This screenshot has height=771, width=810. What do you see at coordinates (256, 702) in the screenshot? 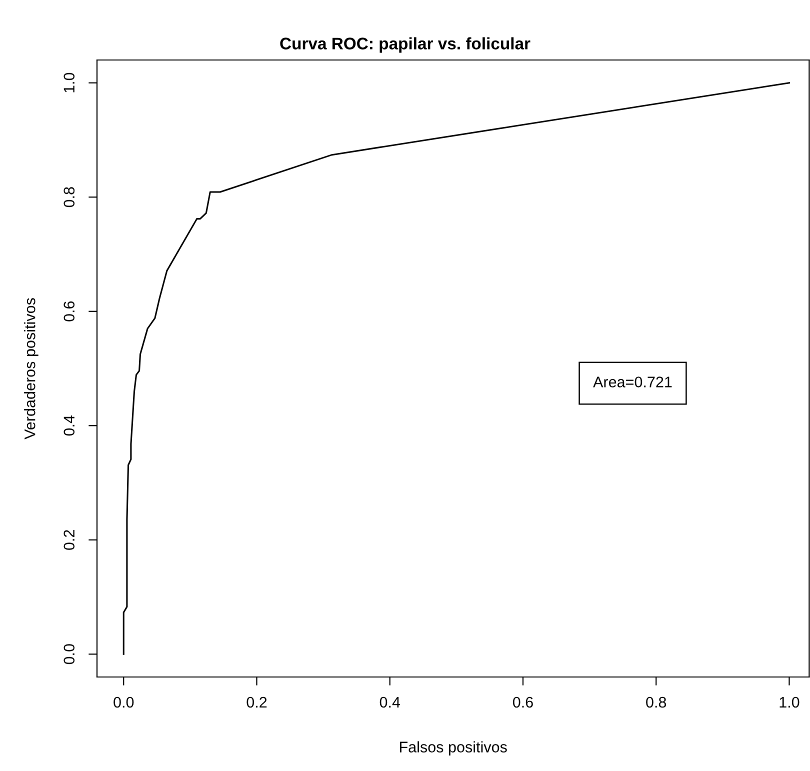
I see `x-tick-label: 0.2` at bounding box center [256, 702].